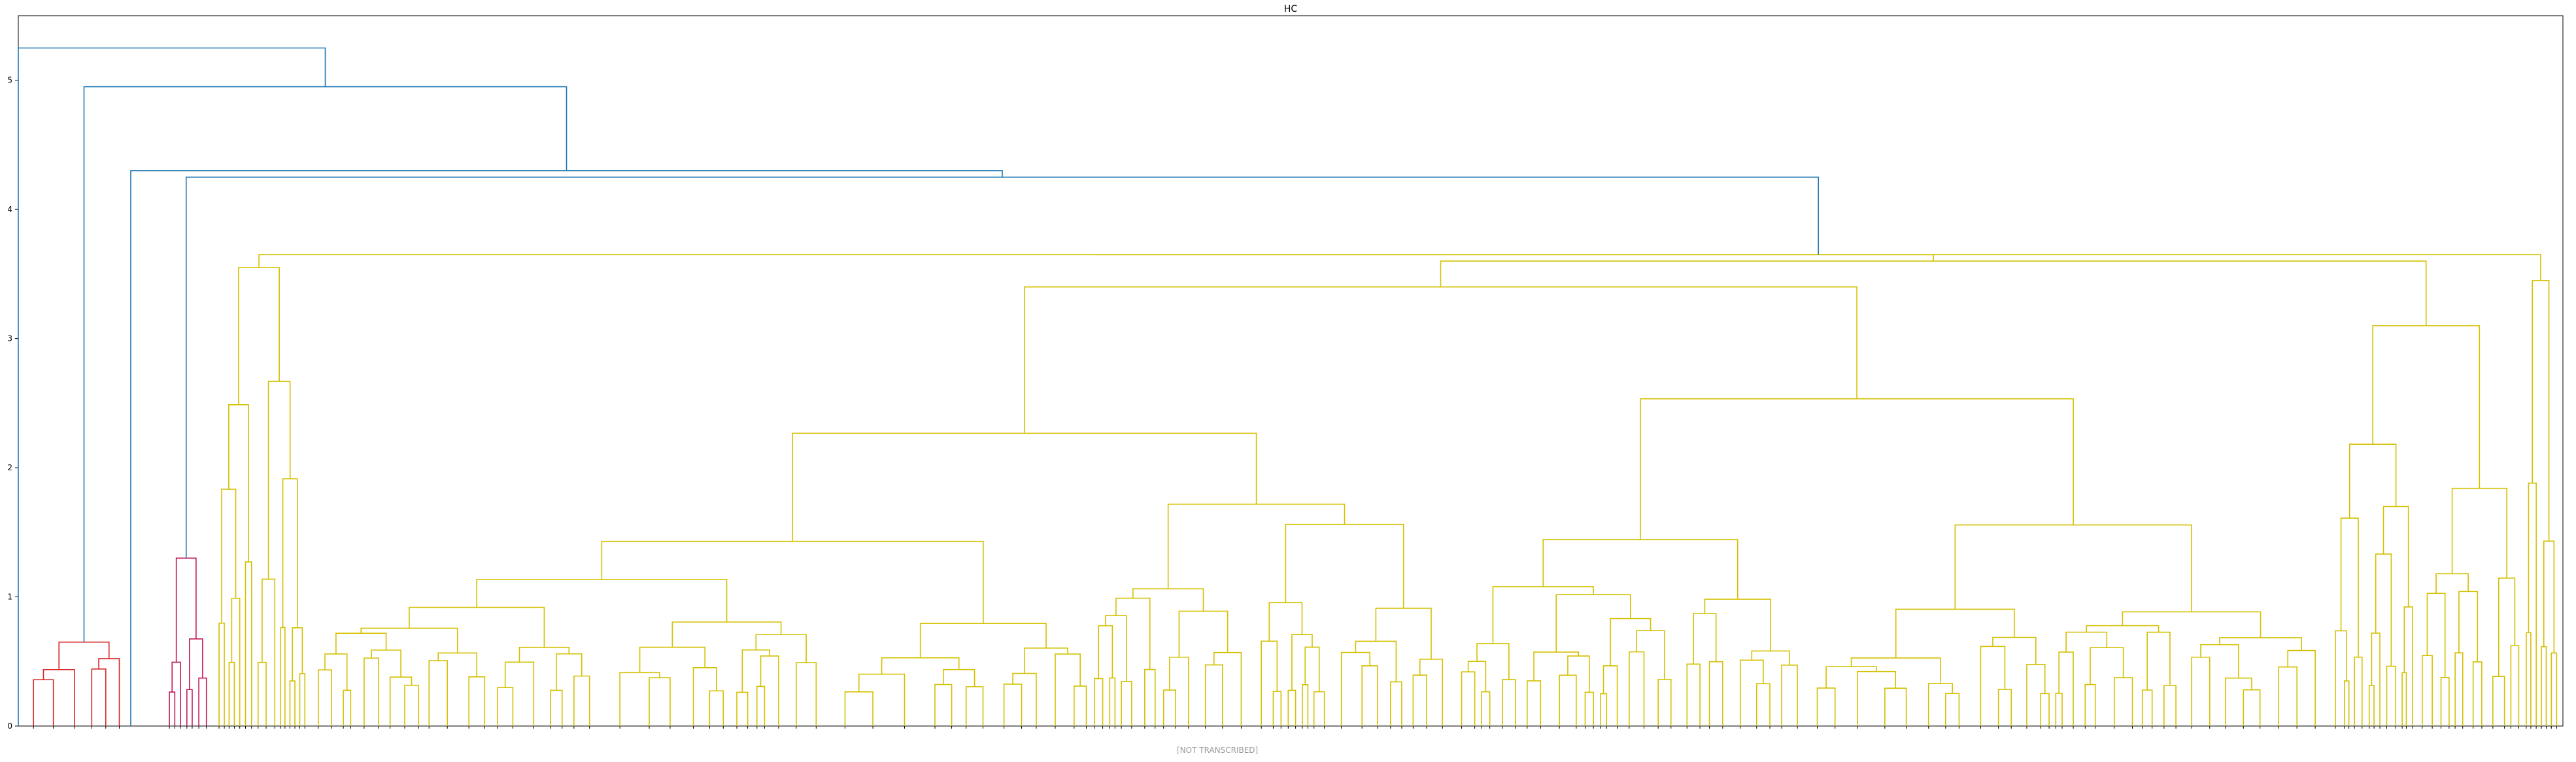  Describe the element at coordinates (1295, 727) in the screenshot. I see `leaf-ticks` at that location.